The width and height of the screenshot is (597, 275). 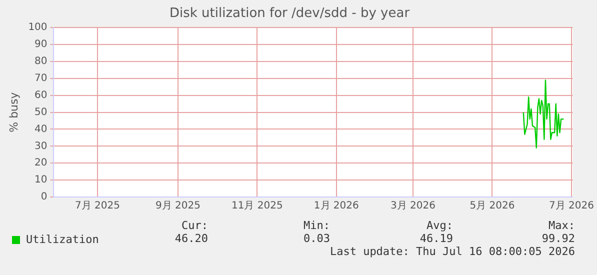 What do you see at coordinates (492, 206) in the screenshot?
I see `x-tick-label: 5月 2026` at bounding box center [492, 206].